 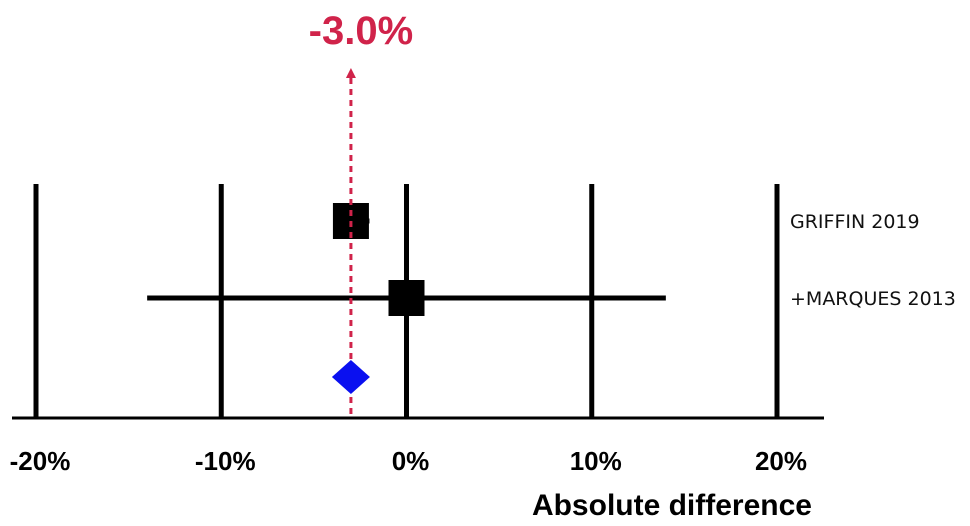 I want to click on x-tick-labels: -20% -10% 0% 10% 20%, so click(x=408, y=461).